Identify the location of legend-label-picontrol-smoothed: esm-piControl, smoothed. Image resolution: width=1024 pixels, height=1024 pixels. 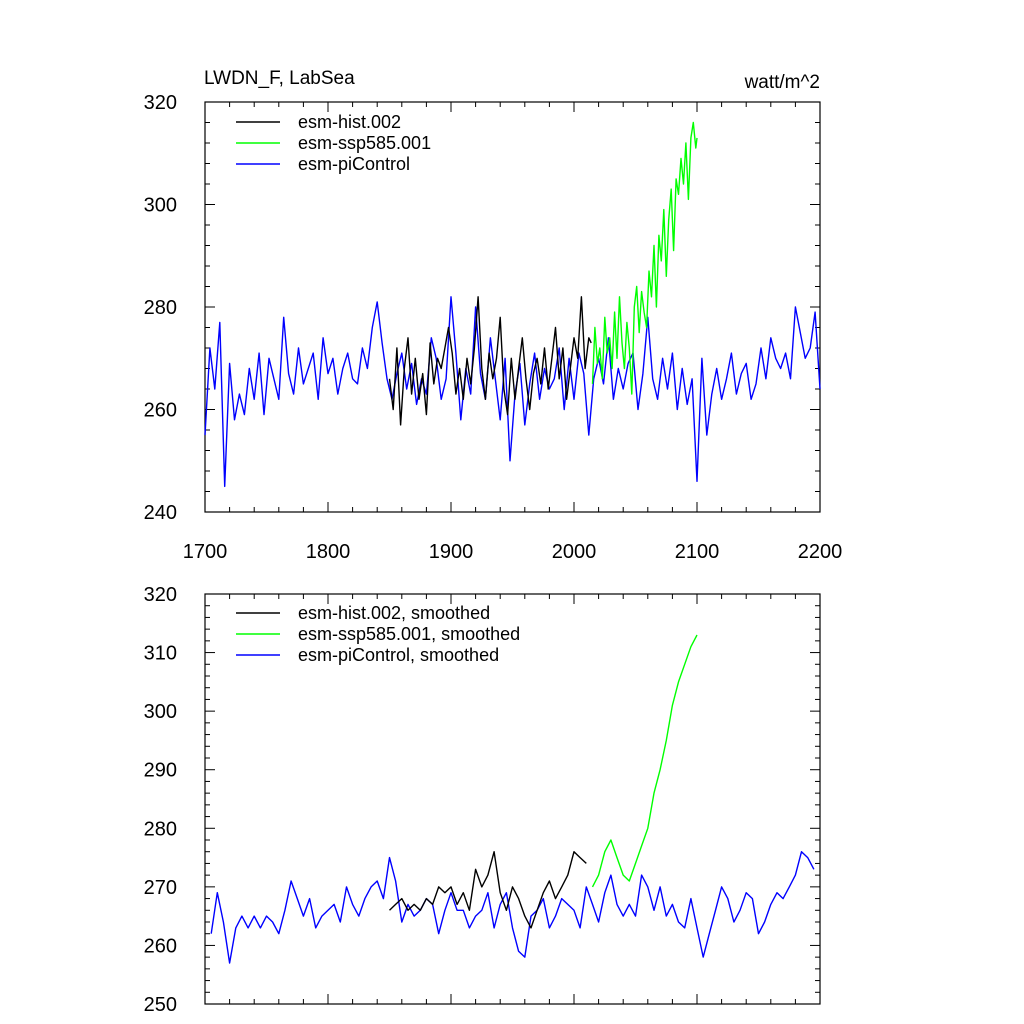
(398, 655).